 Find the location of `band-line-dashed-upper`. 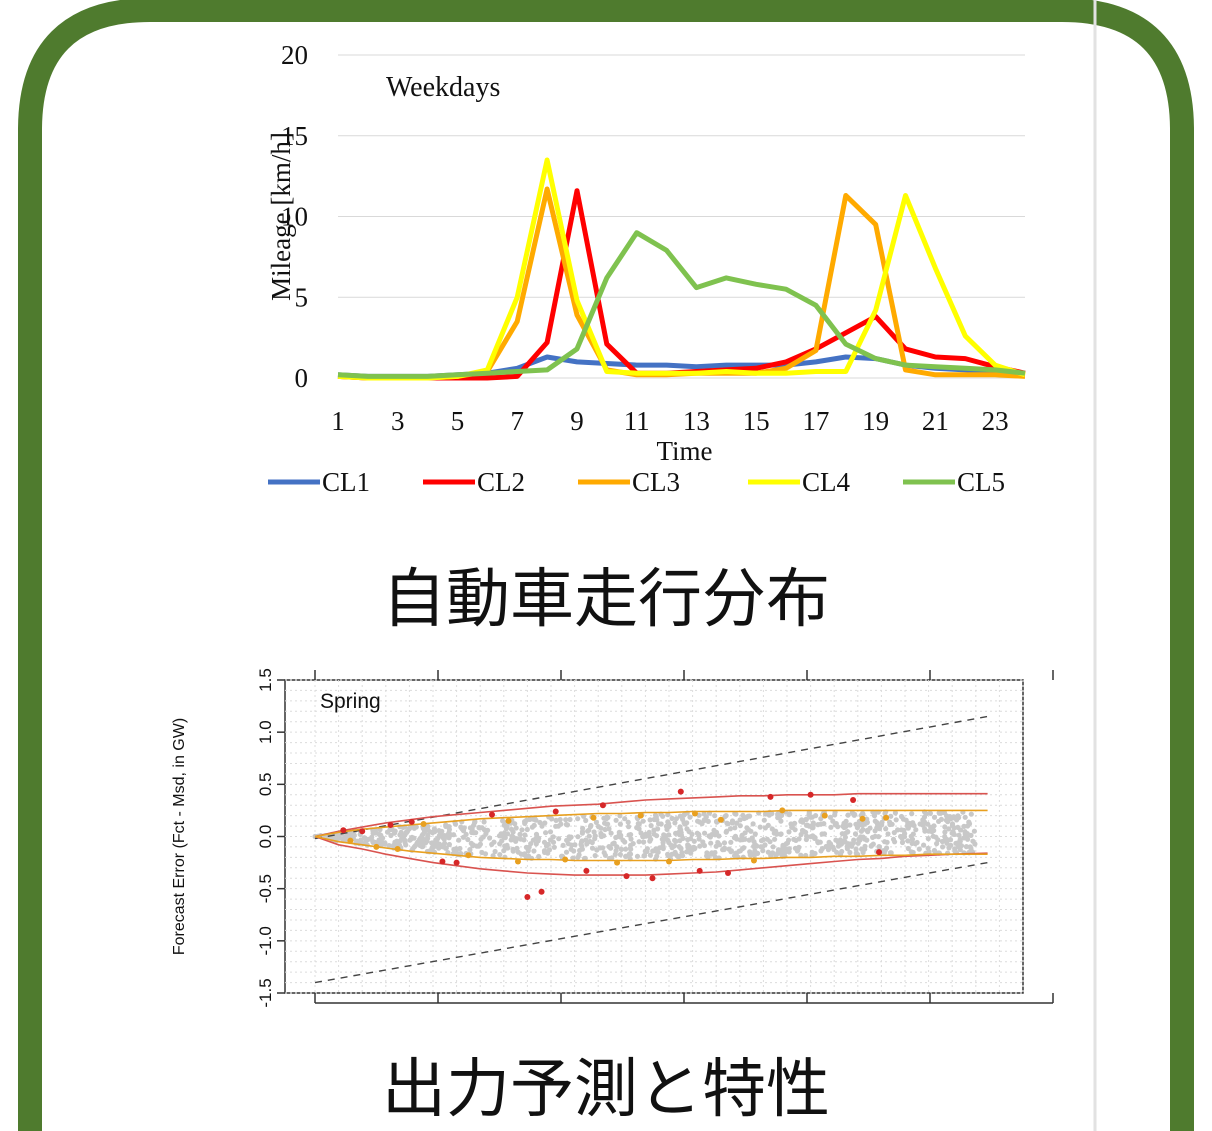

band-line-dashed-upper is located at coordinates (651, 777).